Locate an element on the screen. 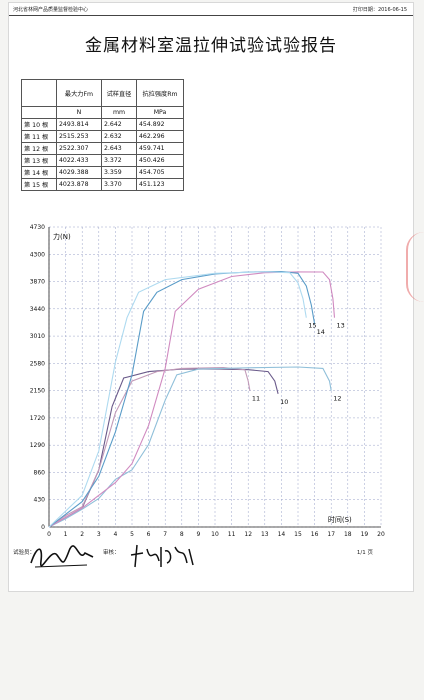 The image size is (424, 700). table-row: 第 13 根 4022.433 3.372 450.426 is located at coordinates (102, 160).